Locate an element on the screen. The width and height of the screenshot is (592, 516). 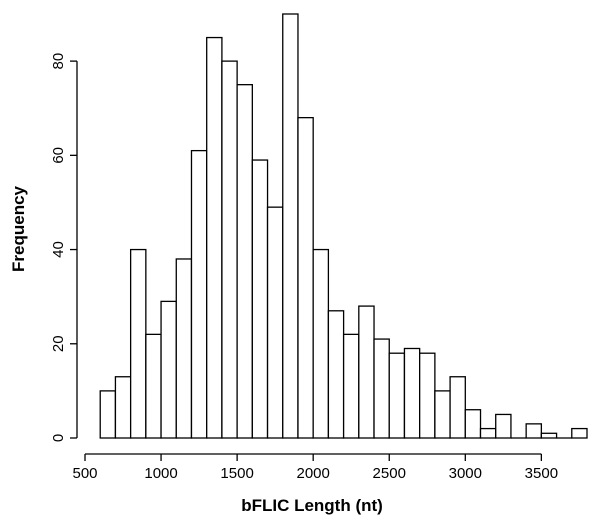
x-axis-title: bFLIC Length (nt) is located at coordinates (312, 505).